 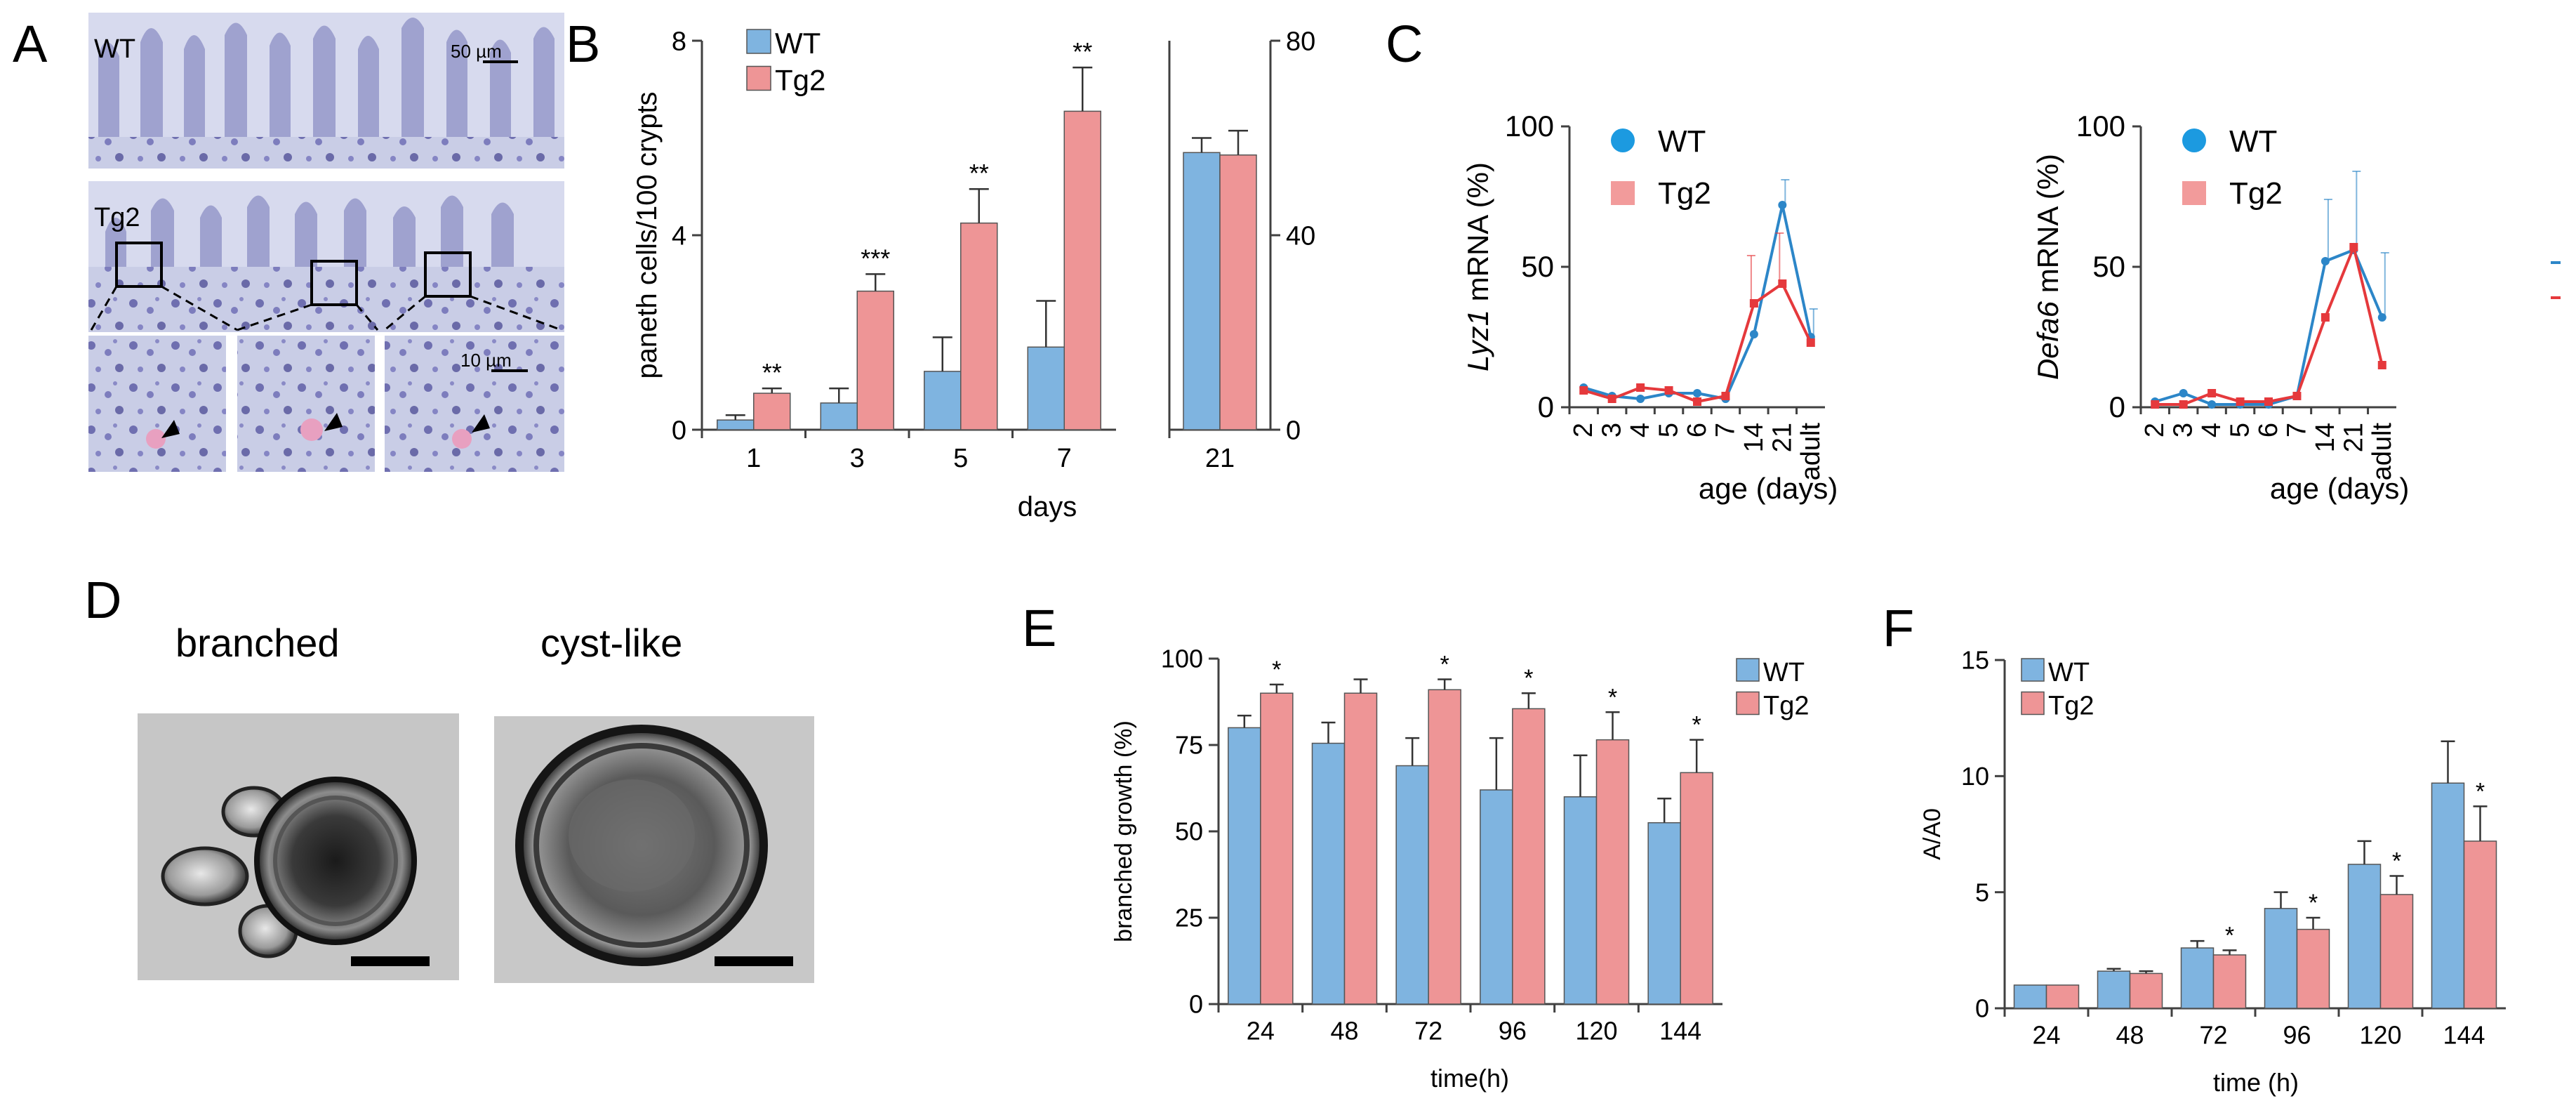 I want to click on x-tick-label: 7, so click(x=1726, y=430).